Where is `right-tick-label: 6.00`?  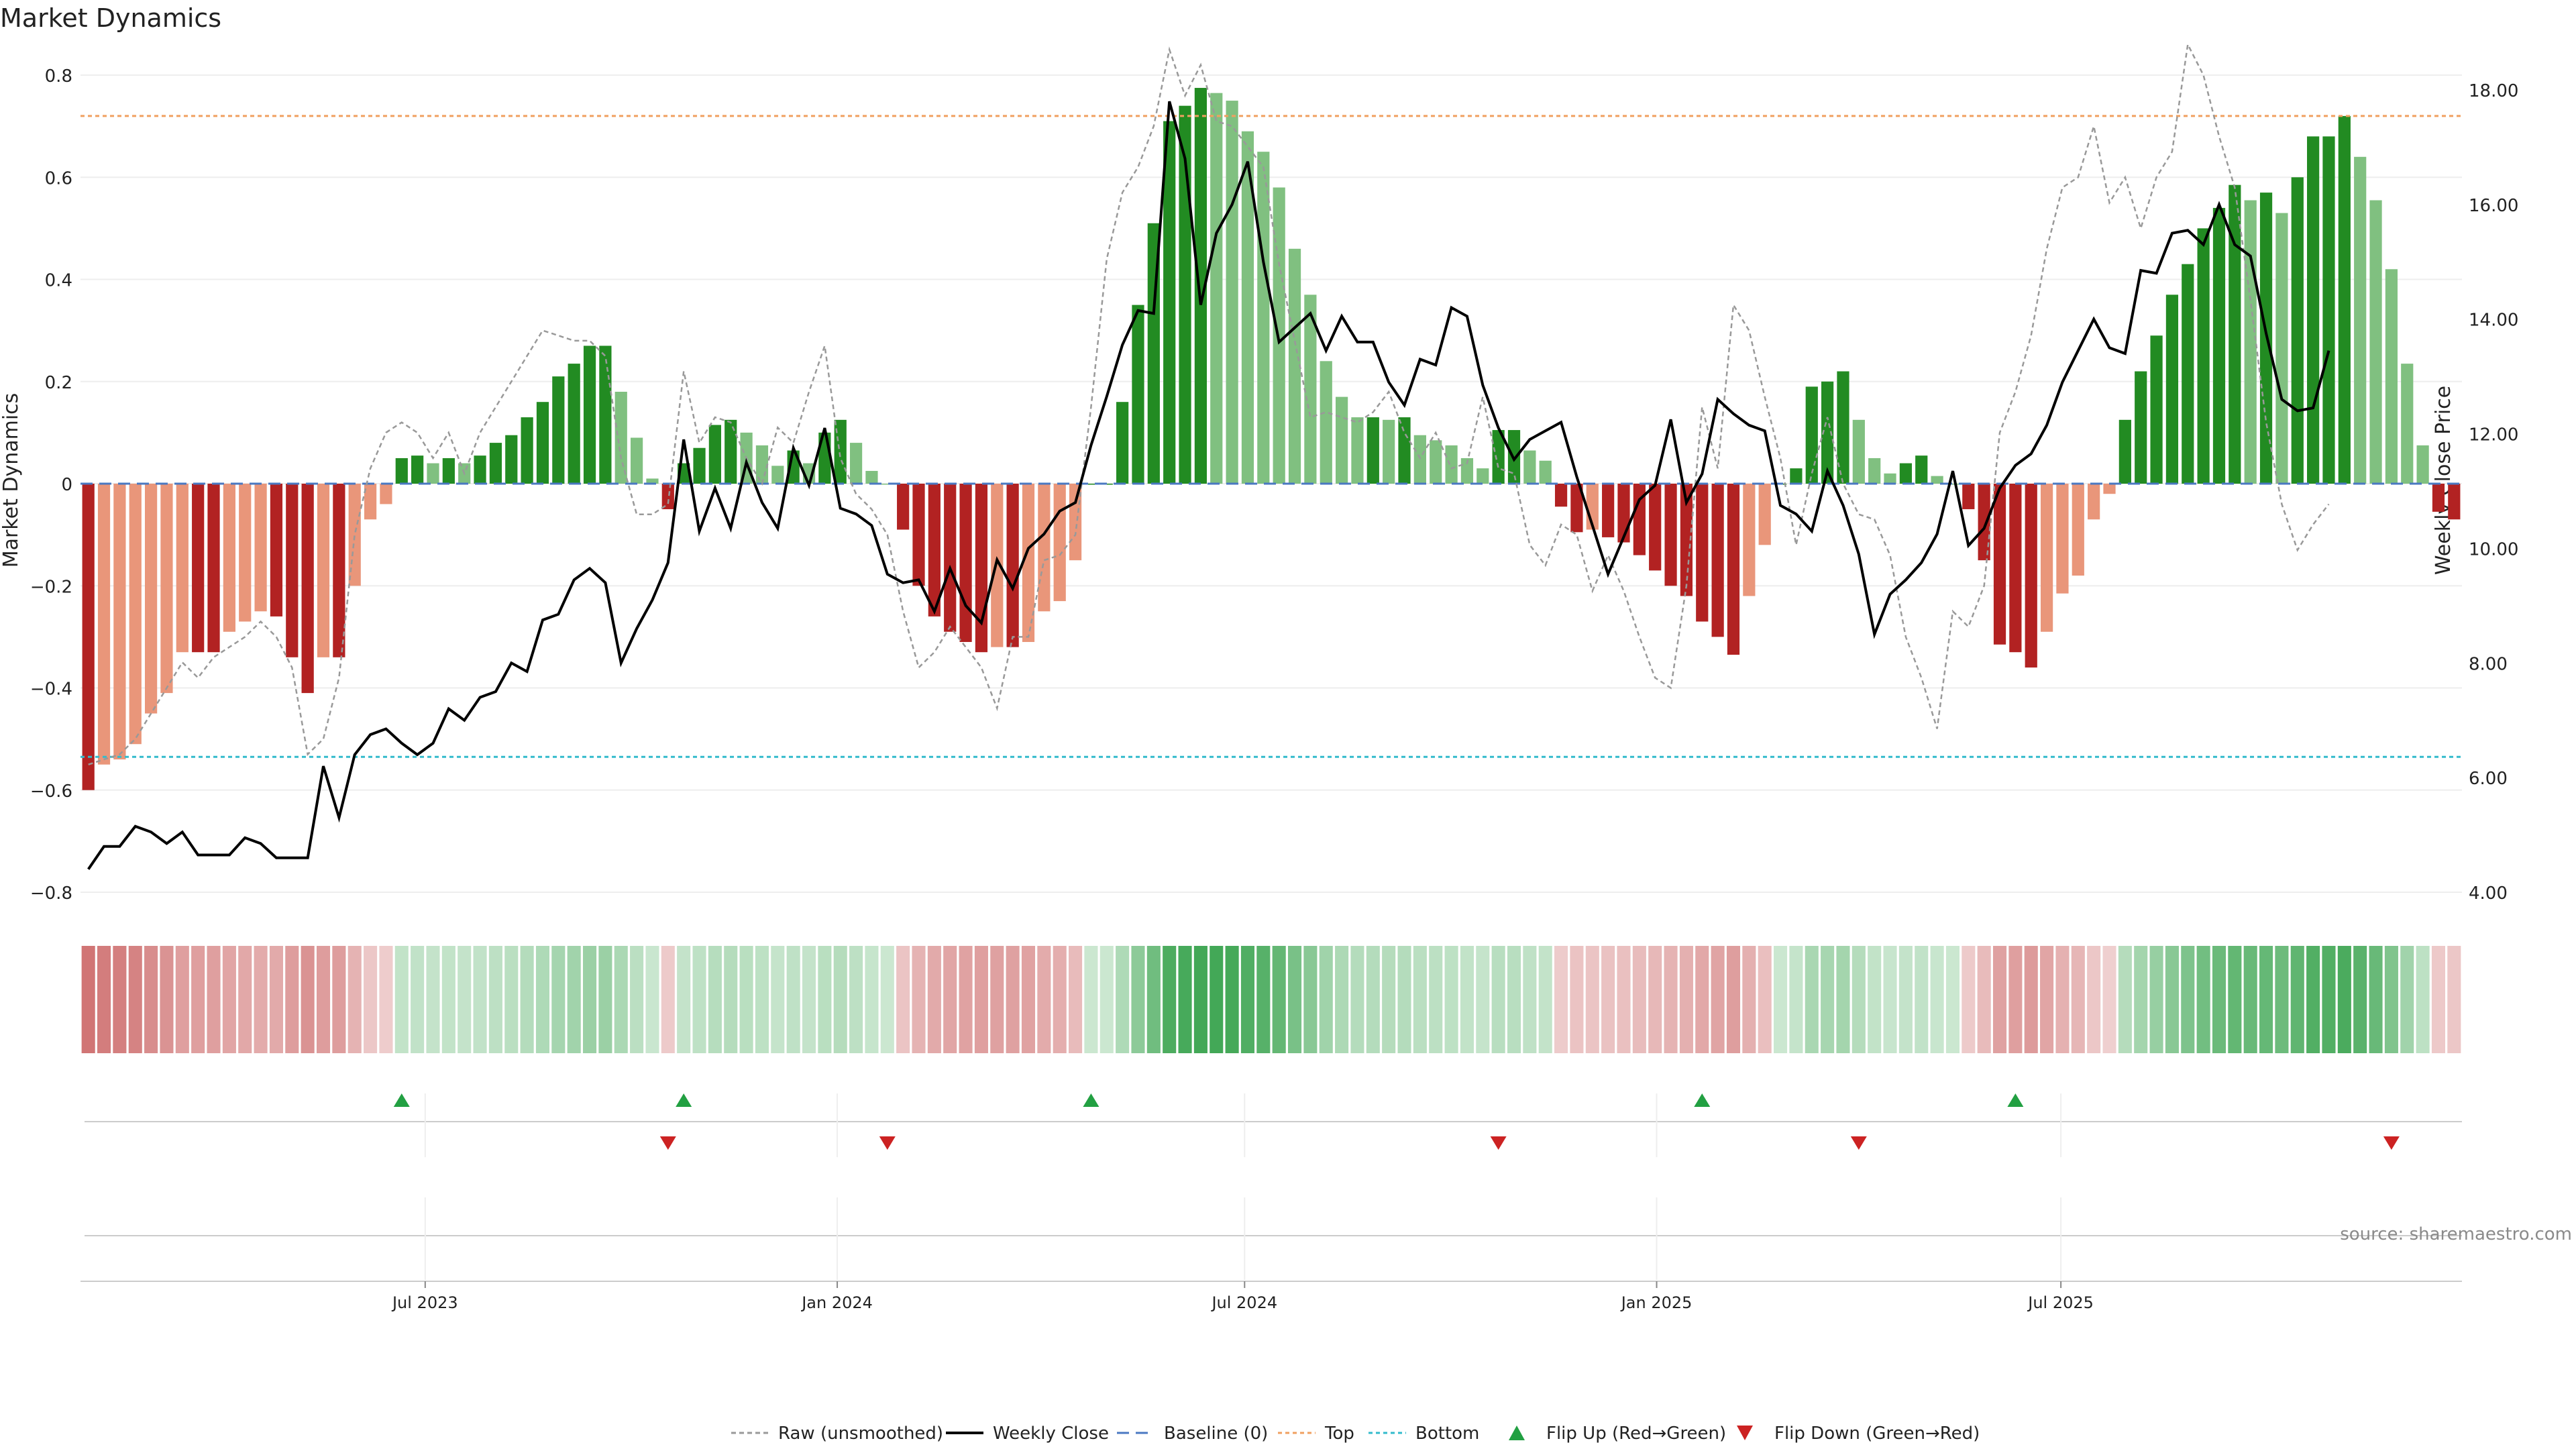
right-tick-label: 6.00 is located at coordinates (2488, 779).